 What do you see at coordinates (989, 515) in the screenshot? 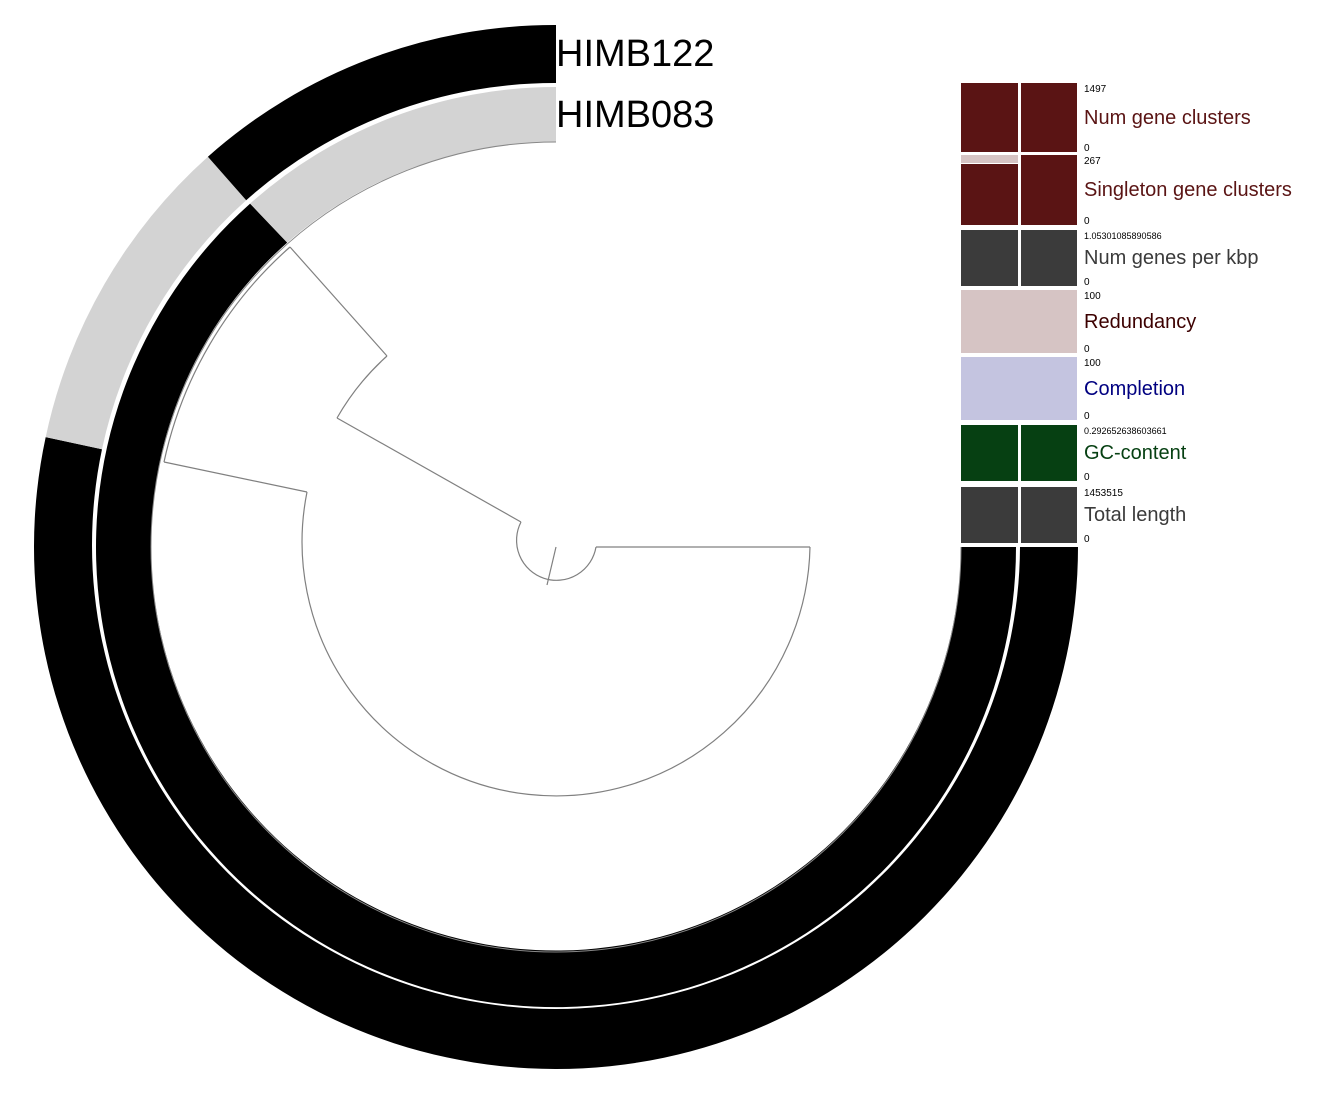
I see `layer-bar-left-total-length` at bounding box center [989, 515].